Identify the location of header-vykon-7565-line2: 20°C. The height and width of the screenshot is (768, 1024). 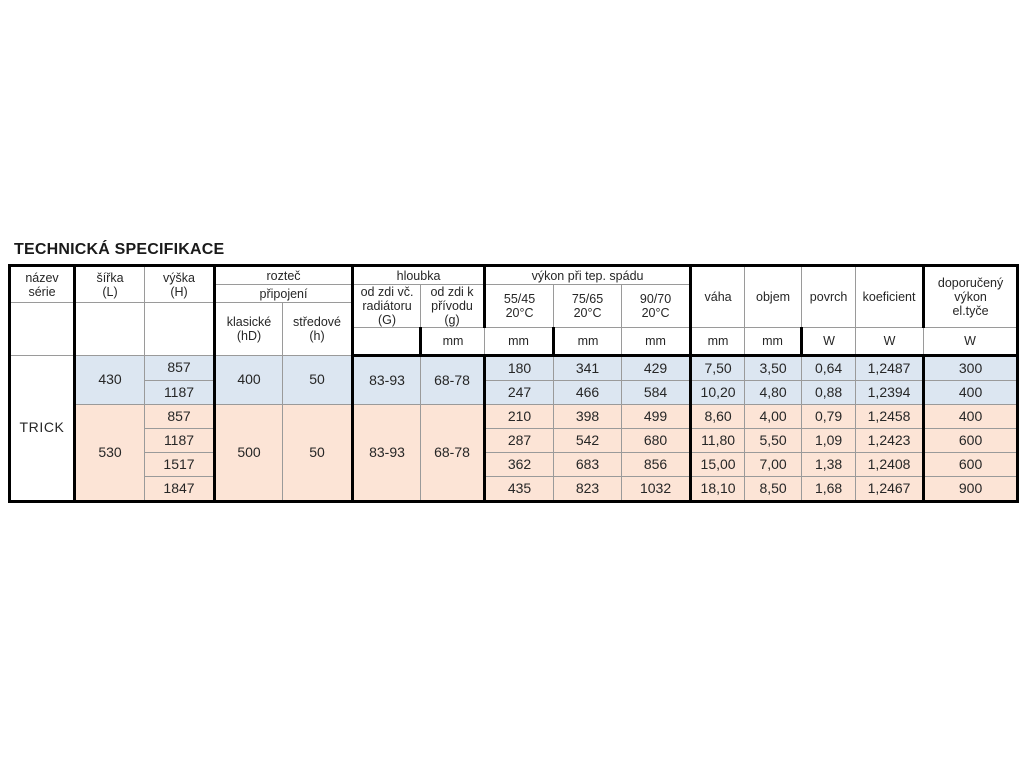
(587, 313).